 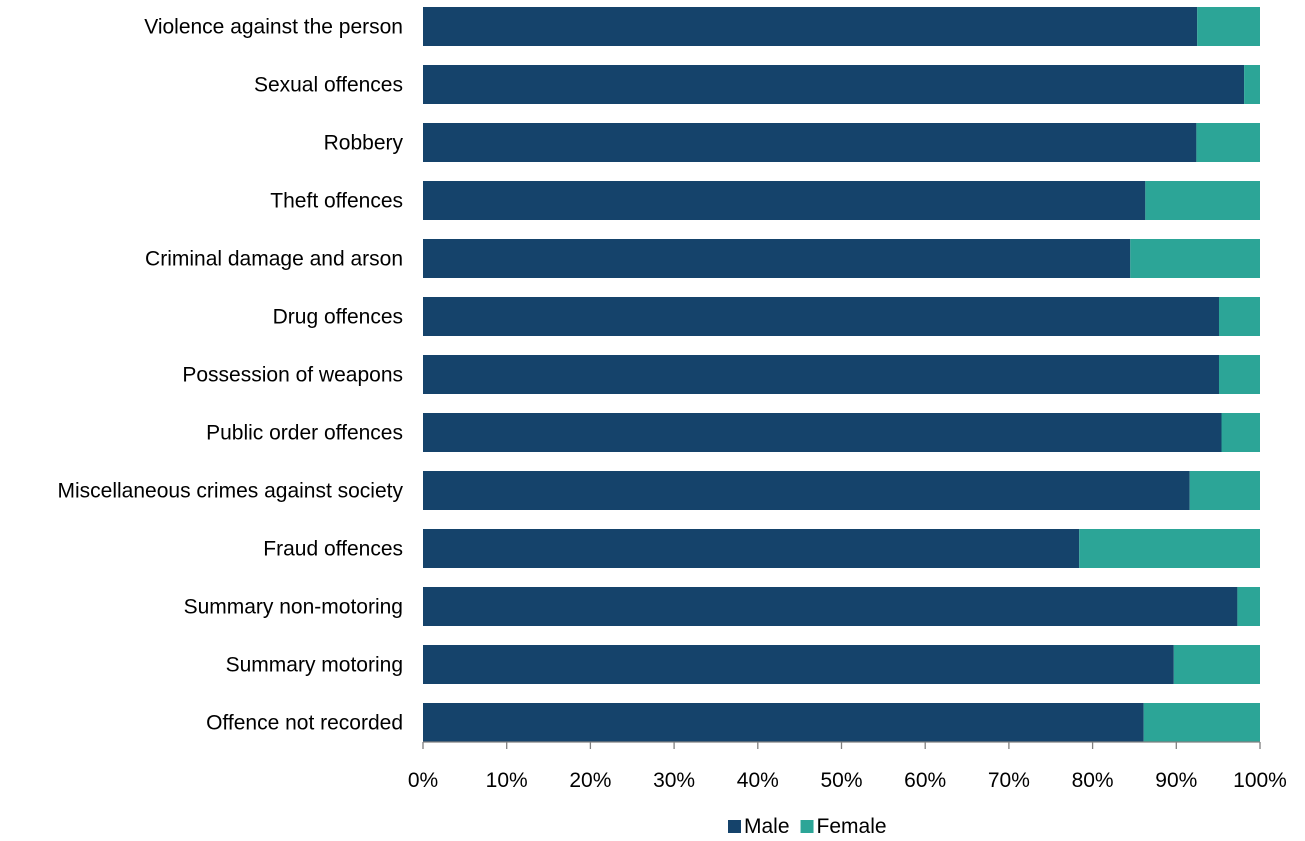 I want to click on legend-swatch-male, so click(x=734, y=826).